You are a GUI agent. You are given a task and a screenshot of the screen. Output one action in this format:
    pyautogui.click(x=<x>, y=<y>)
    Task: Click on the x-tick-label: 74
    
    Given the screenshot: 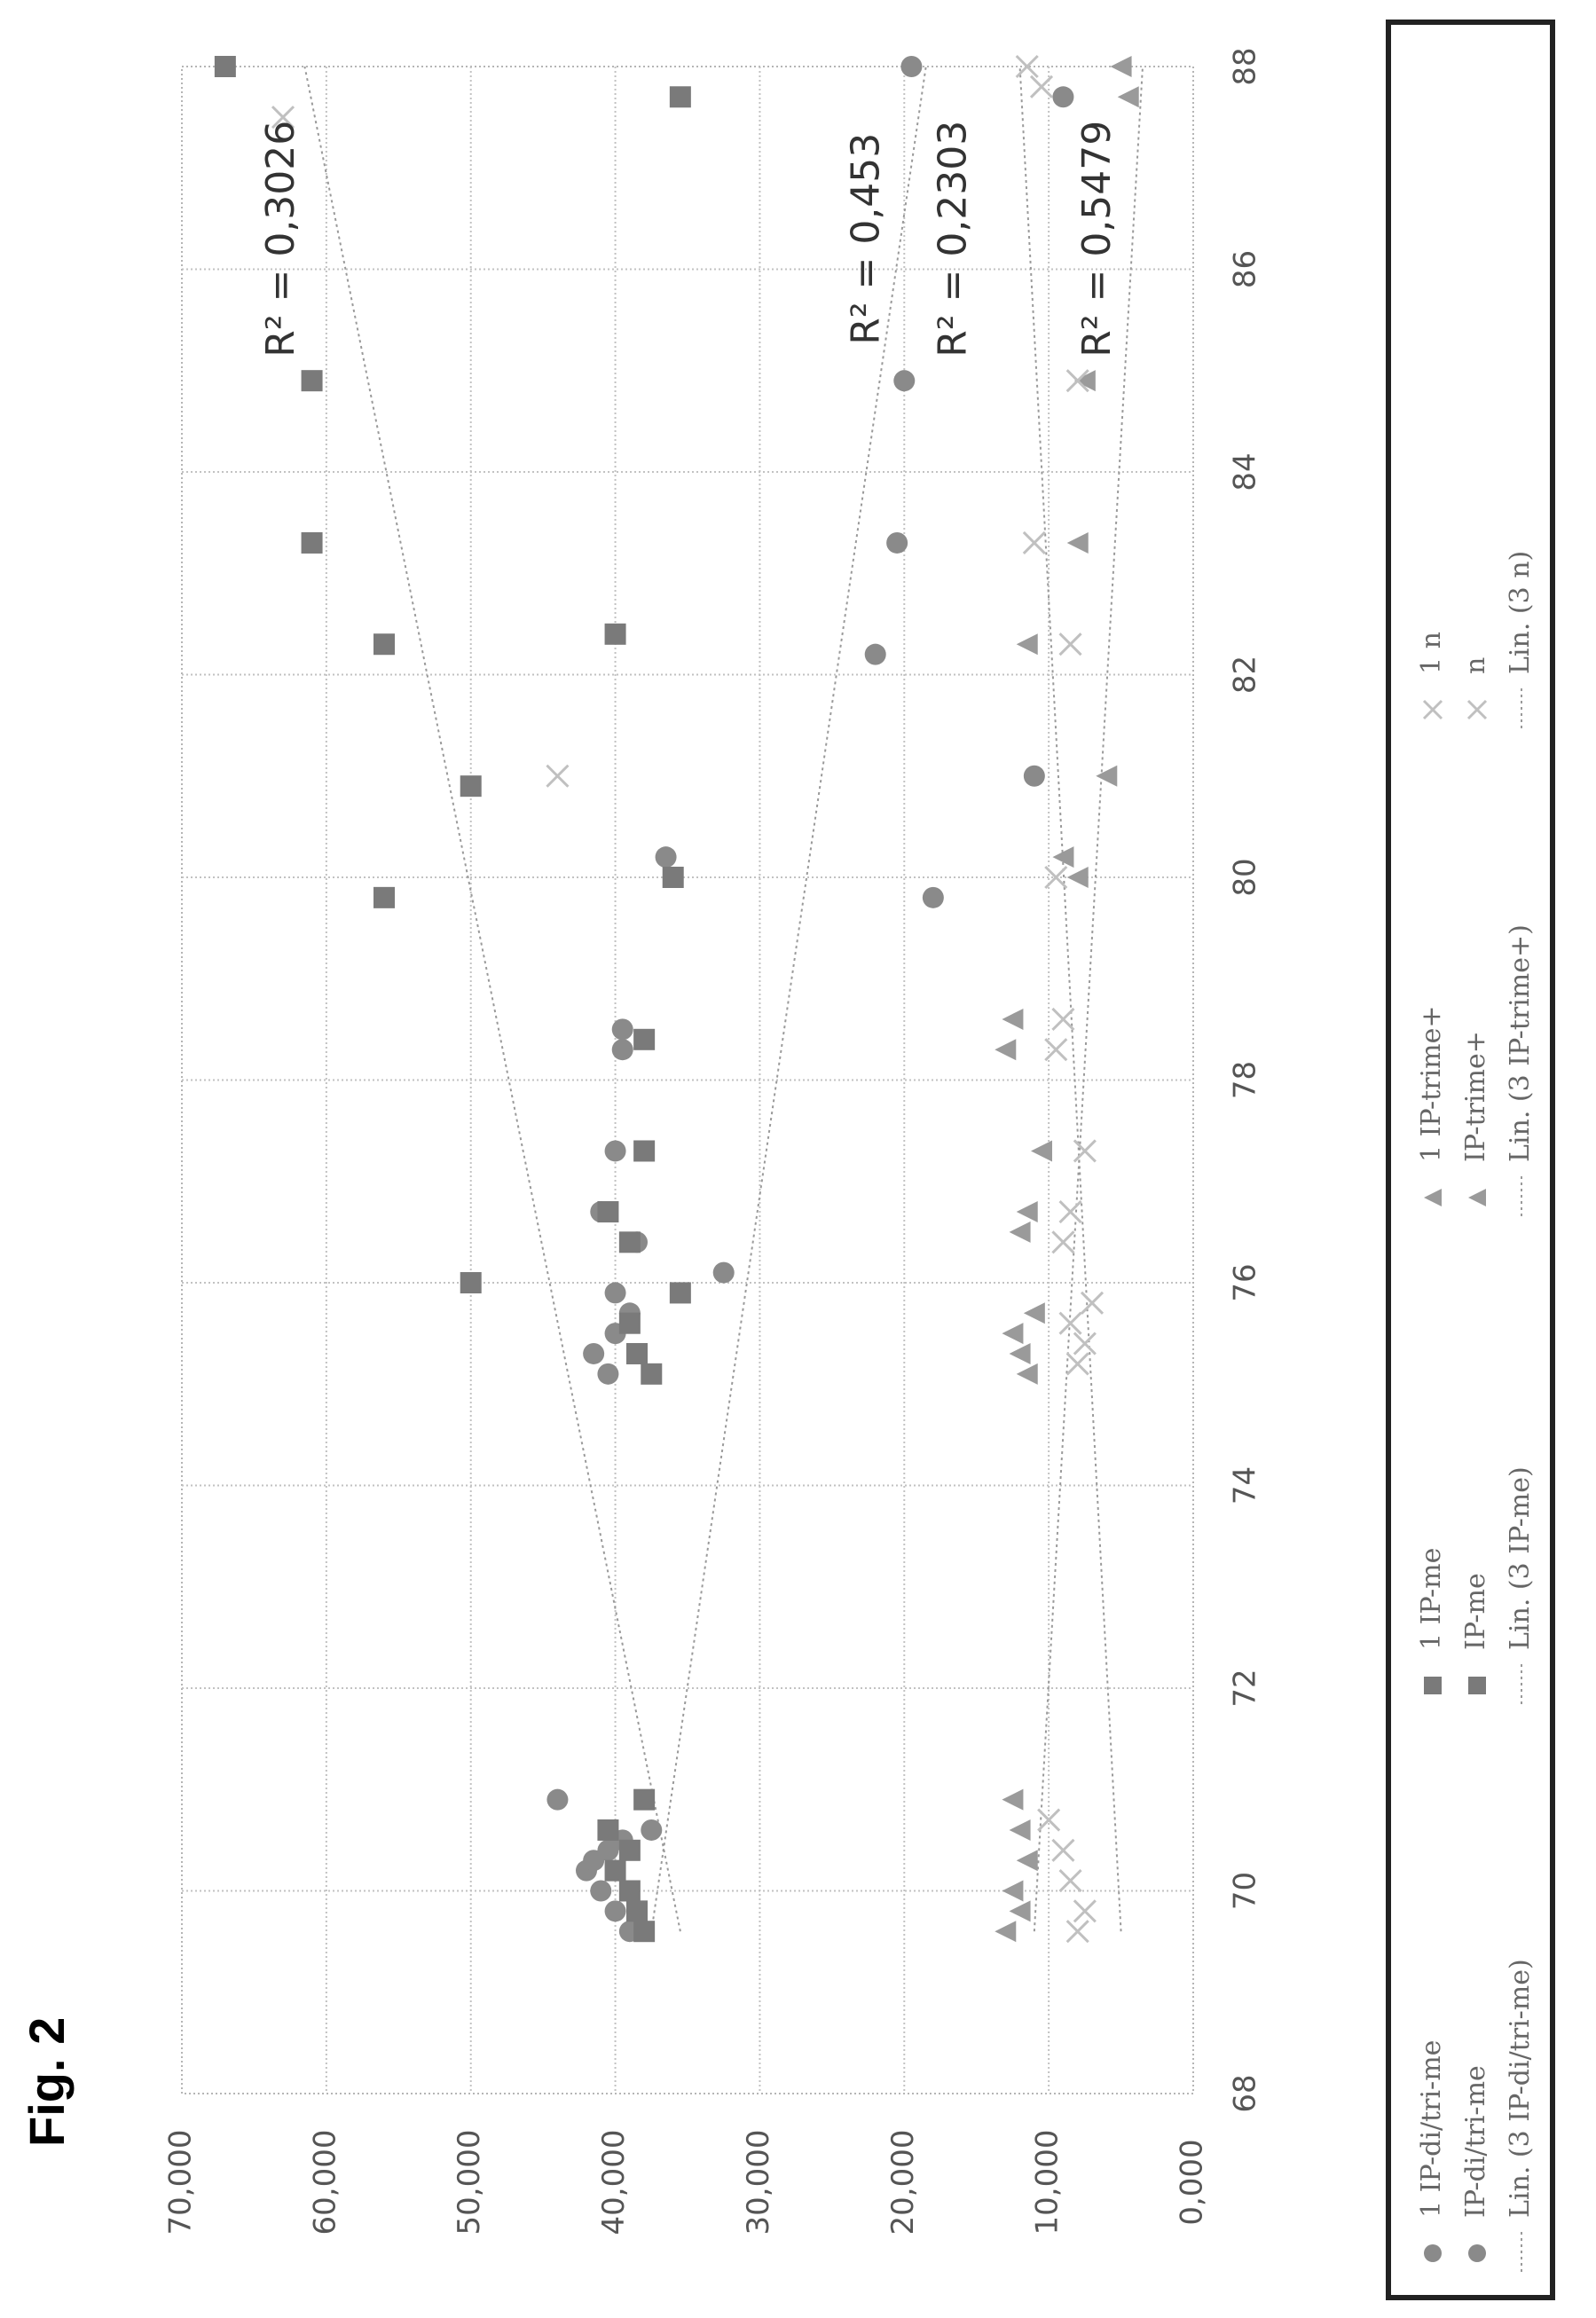 What is the action you would take?
    pyautogui.click(x=1245, y=1485)
    